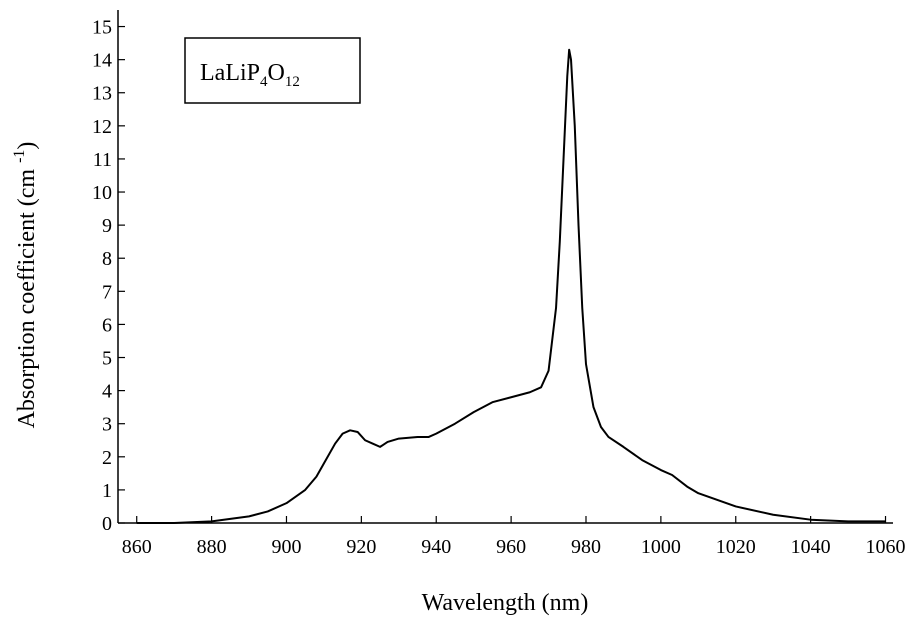 This screenshot has width=920, height=619. What do you see at coordinates (264, 82) in the screenshot?
I see `annotation-sub: 4` at bounding box center [264, 82].